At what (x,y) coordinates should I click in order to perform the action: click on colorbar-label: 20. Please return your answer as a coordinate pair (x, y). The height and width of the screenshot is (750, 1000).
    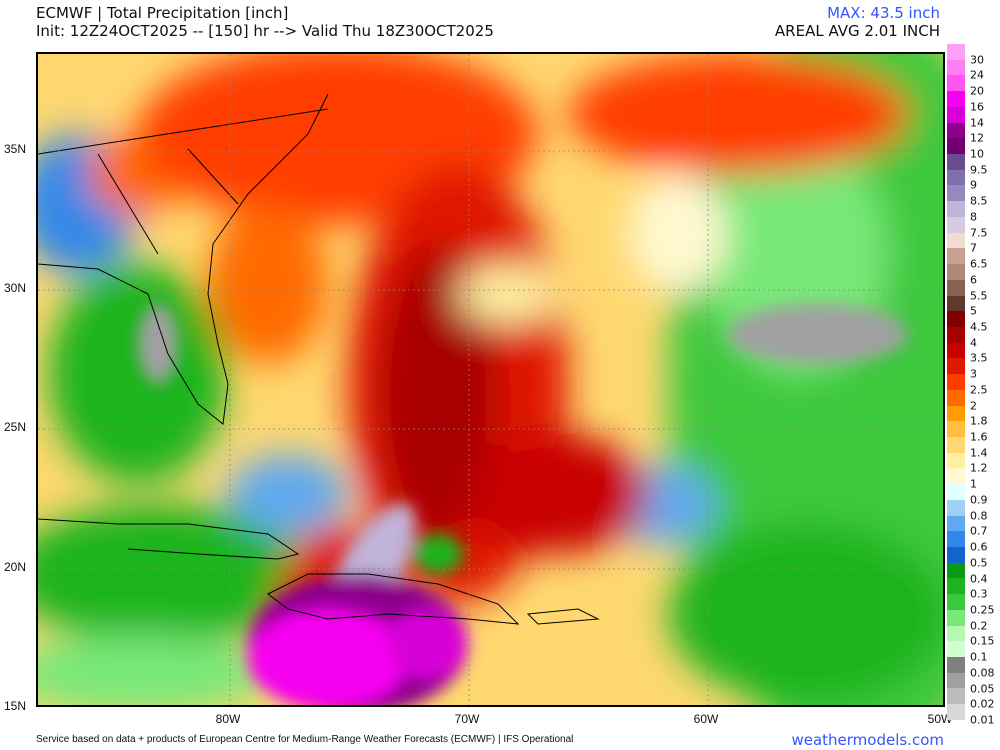
    Looking at the image, I should click on (977, 91).